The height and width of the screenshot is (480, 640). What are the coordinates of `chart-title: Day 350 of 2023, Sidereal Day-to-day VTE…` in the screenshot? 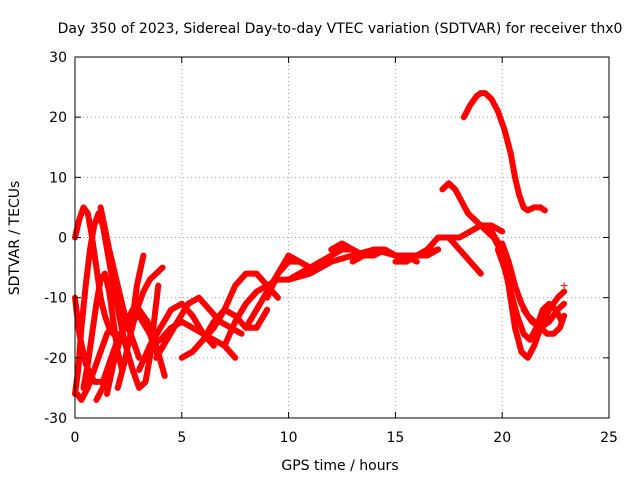 It's located at (340, 29).